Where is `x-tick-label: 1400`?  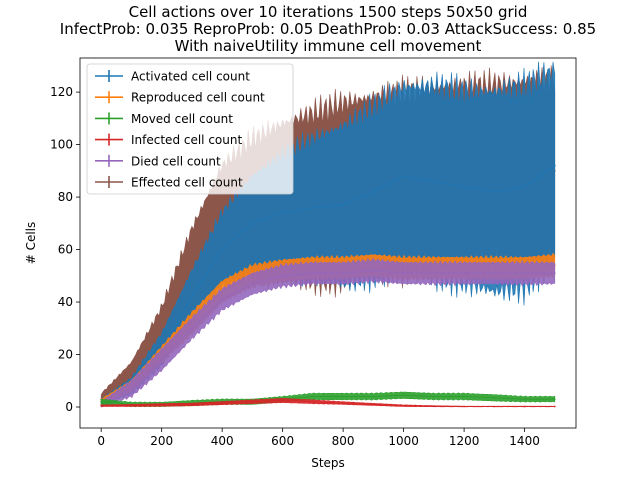 x-tick-label: 1400 is located at coordinates (524, 441).